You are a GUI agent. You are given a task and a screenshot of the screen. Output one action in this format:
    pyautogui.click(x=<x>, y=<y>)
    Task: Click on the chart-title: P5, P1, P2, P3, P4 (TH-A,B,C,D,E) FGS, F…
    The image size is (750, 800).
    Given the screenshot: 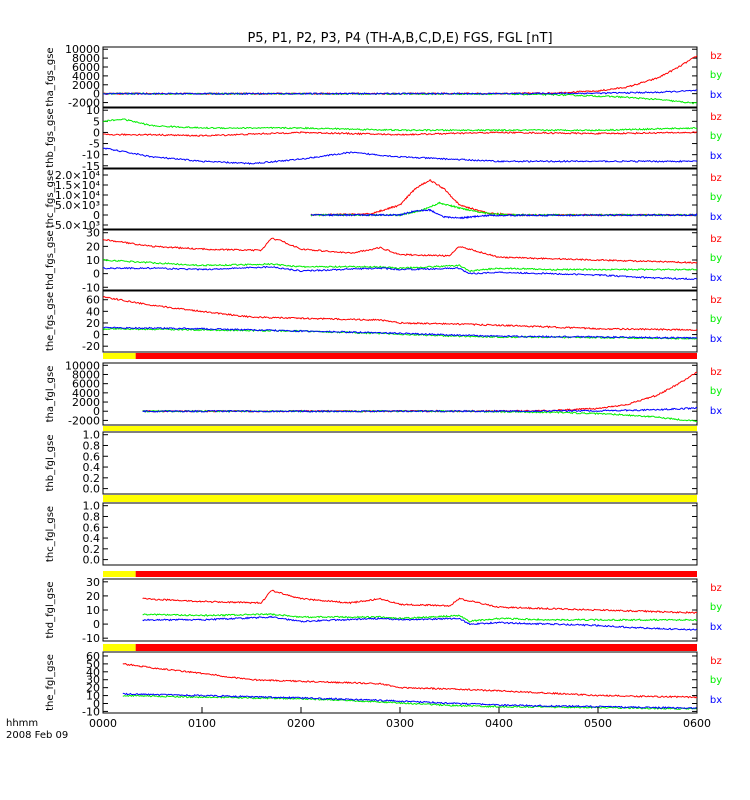 What is the action you would take?
    pyautogui.click(x=399, y=38)
    